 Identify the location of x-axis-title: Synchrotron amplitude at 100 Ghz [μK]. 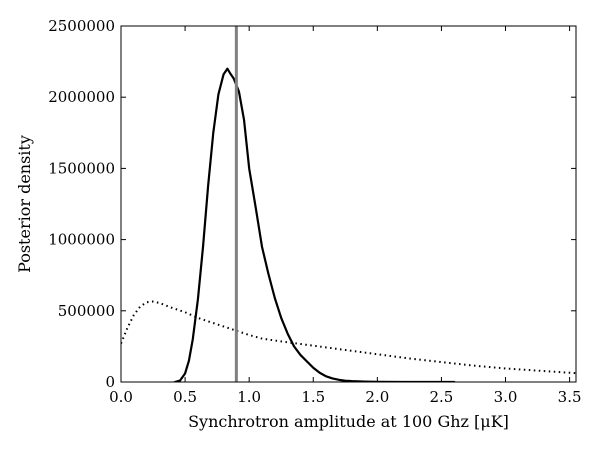
(348, 421).